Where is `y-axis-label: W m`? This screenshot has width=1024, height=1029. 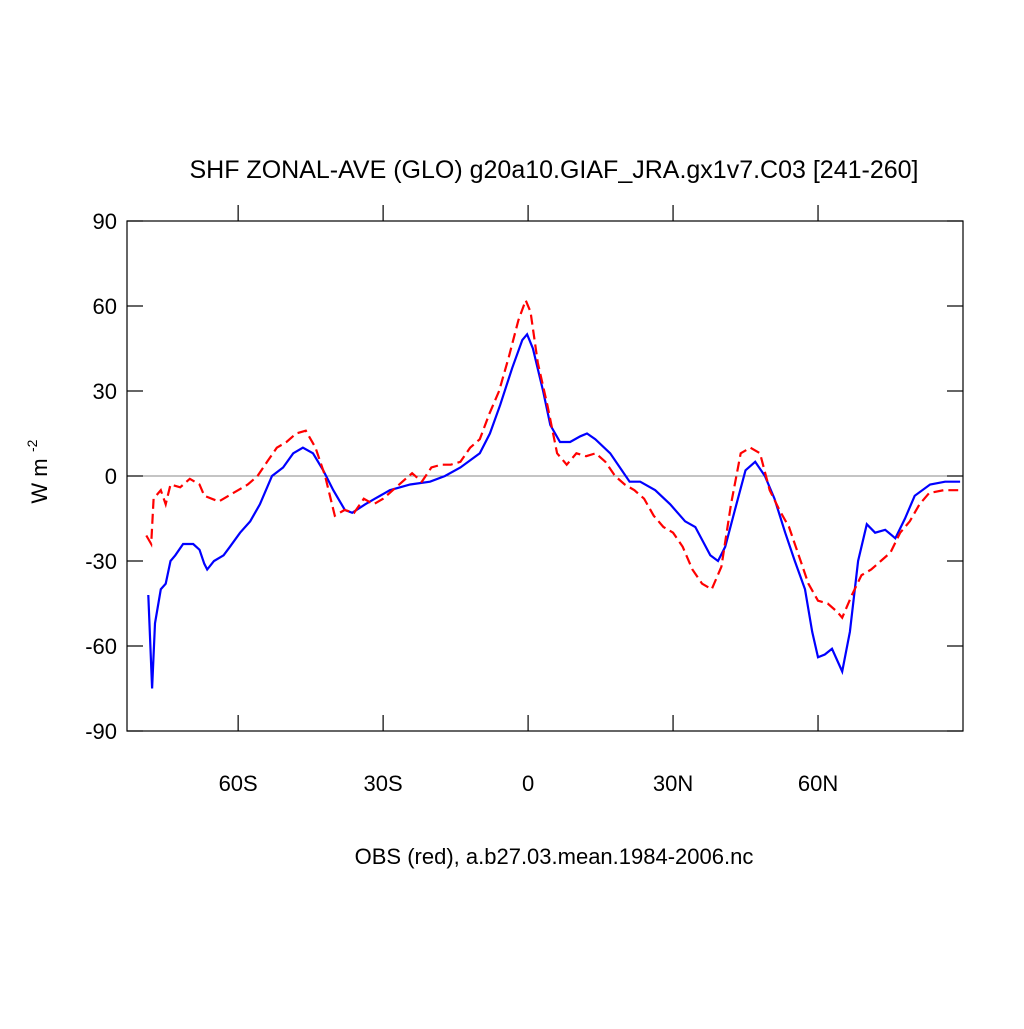
y-axis-label: W m is located at coordinates (39, 480).